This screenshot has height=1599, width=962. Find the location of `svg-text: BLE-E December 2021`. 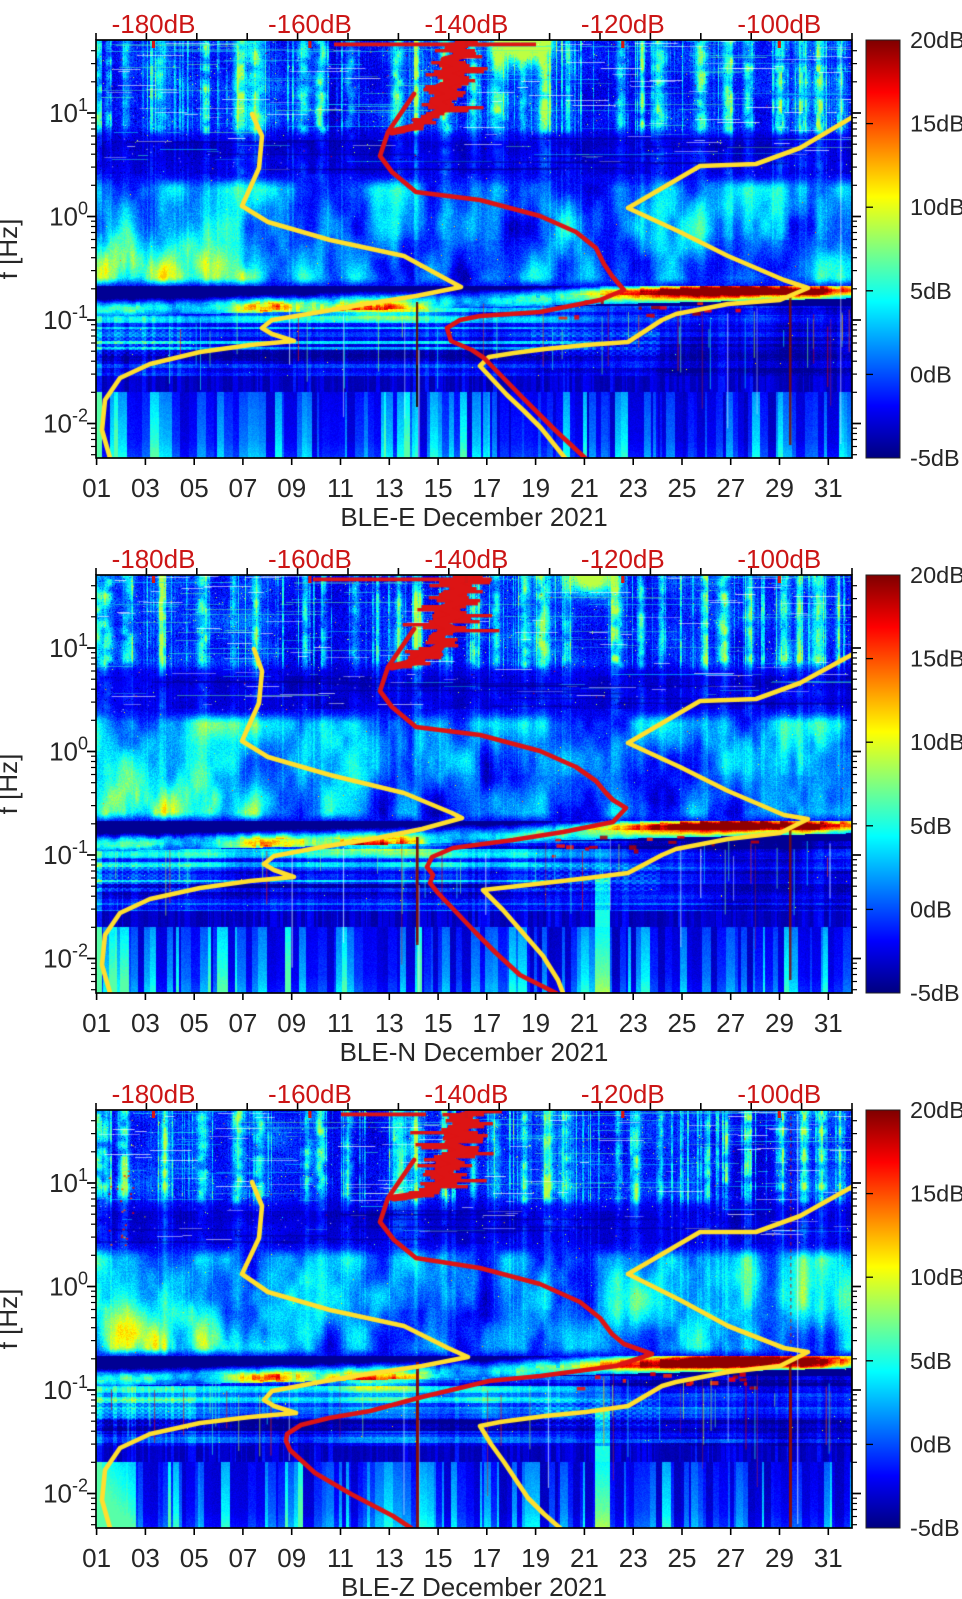

svg-text: BLE-E December 2021 is located at coordinates (473, 517).